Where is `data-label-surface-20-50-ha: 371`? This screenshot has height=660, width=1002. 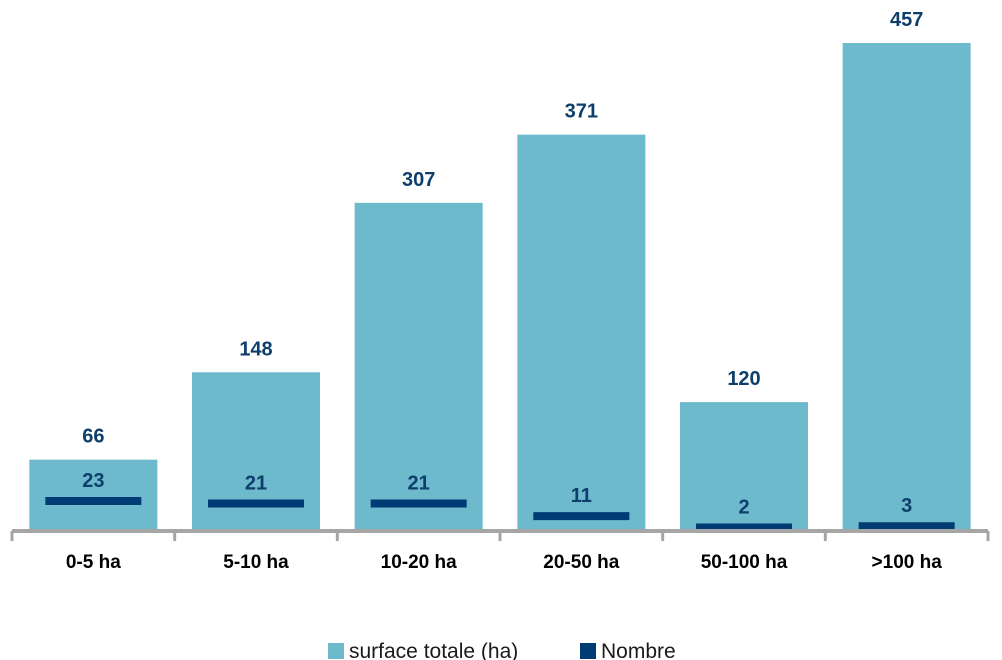 data-label-surface-20-50-ha: 371 is located at coordinates (581, 112).